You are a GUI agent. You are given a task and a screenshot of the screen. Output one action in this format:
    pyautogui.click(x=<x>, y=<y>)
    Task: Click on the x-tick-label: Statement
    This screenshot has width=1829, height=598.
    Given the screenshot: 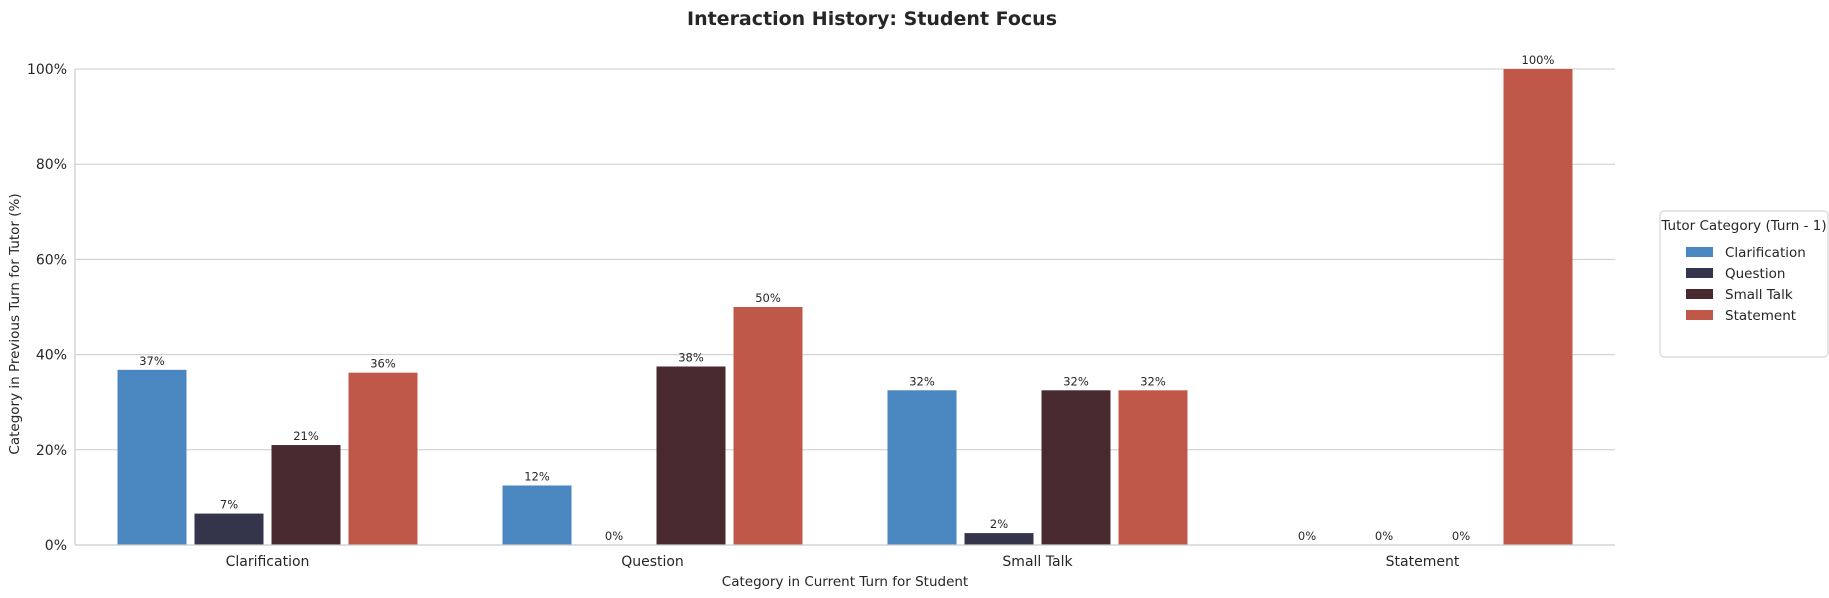 What is the action you would take?
    pyautogui.click(x=1423, y=562)
    